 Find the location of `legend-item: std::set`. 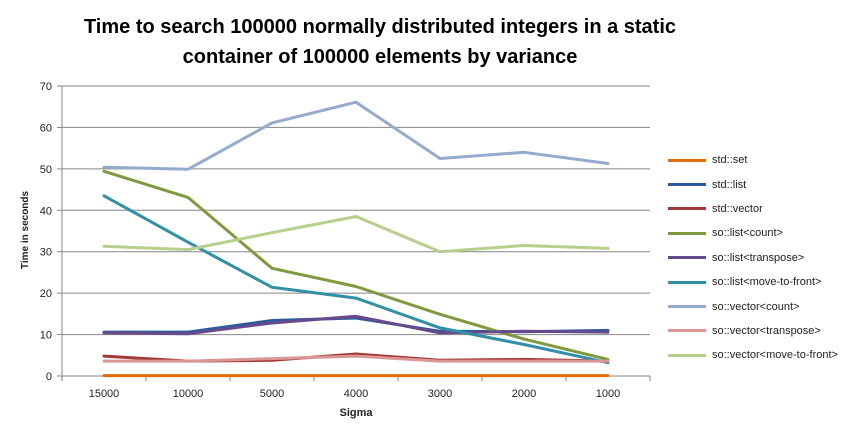

legend-item: std::set is located at coordinates (761, 160).